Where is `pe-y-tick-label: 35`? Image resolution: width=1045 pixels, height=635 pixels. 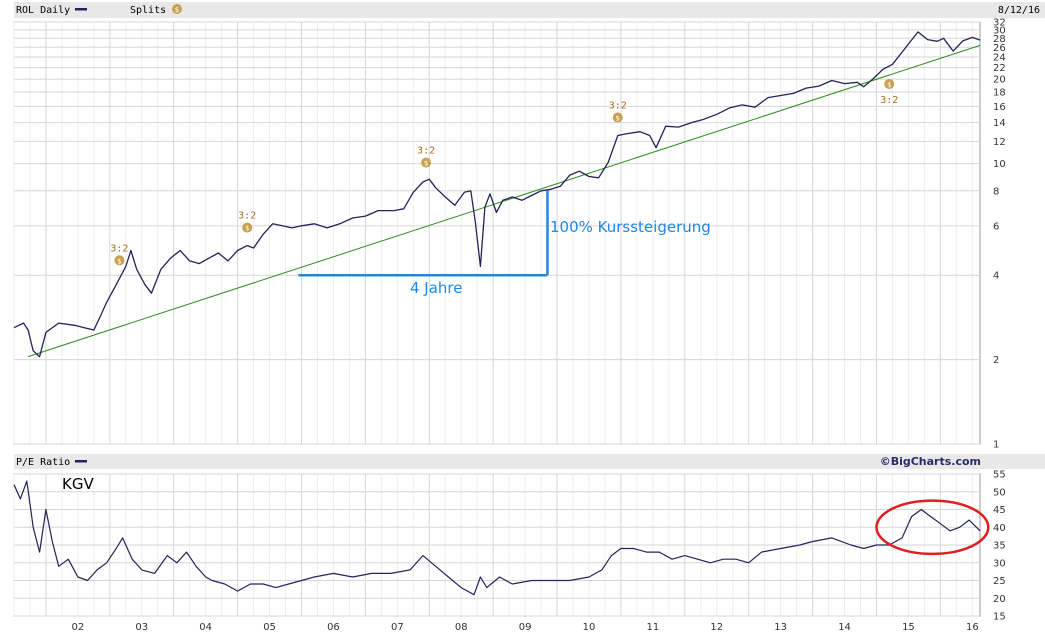
pe-y-tick-label: 35 is located at coordinates (999, 546).